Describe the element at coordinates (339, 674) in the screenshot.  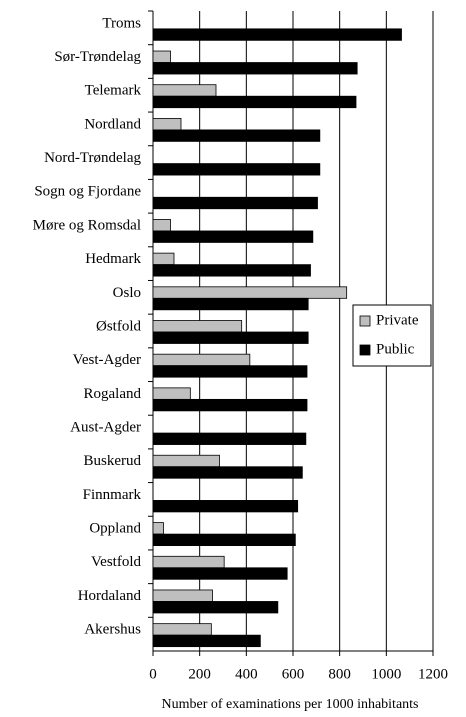
I see `x-tick-label: 800` at that location.